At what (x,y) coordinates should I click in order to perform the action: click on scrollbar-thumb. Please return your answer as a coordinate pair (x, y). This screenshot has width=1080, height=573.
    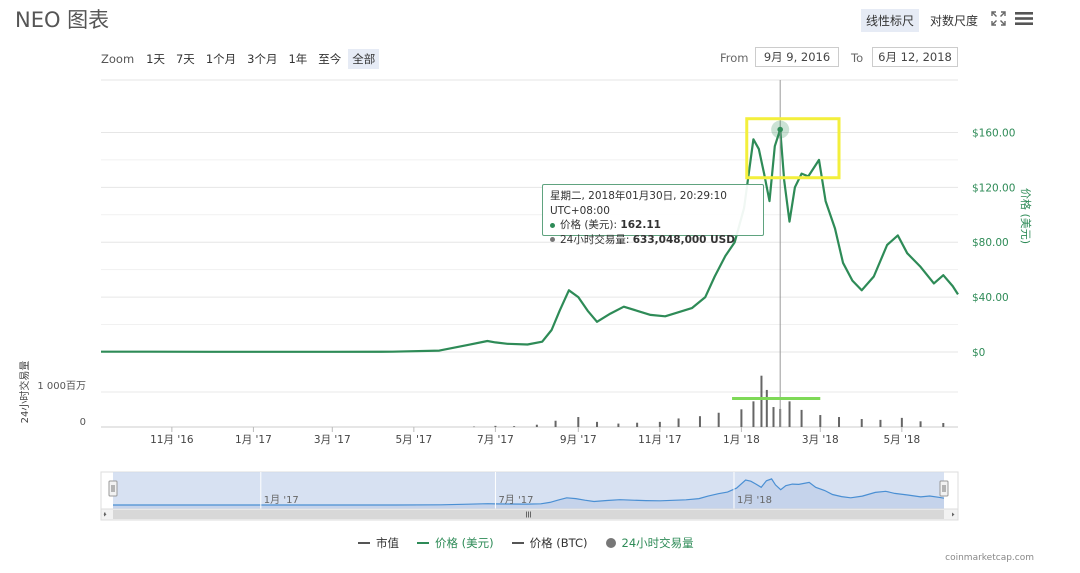
    Looking at the image, I should click on (528, 514).